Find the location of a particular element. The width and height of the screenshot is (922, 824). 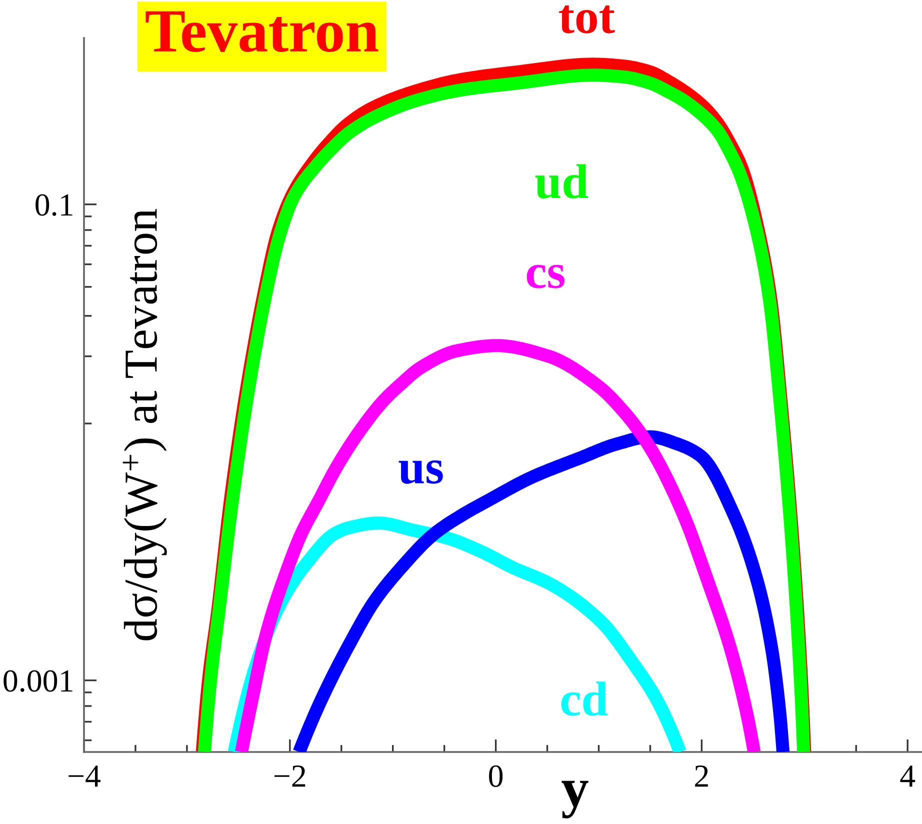

x-axis-title: y is located at coordinates (575, 799).